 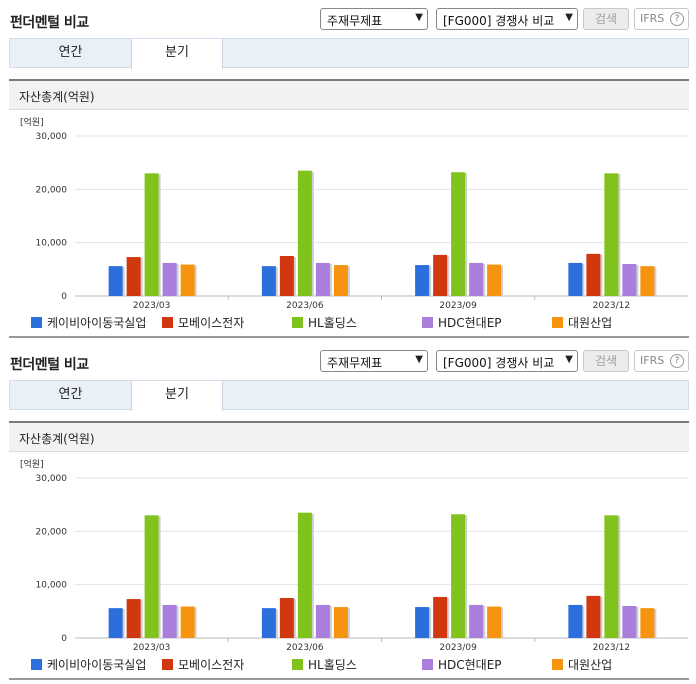 I want to click on x-tick-label: 2023/03, so click(x=151, y=305).